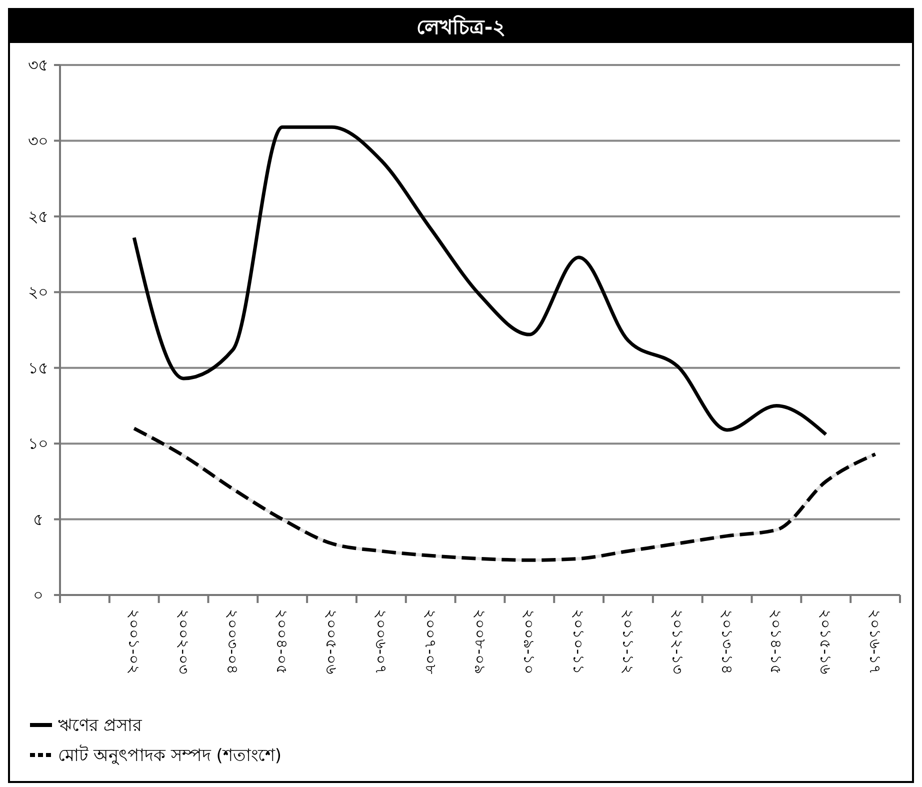 This screenshot has width=922, height=787. Describe the element at coordinates (183, 641) in the screenshot. I see `x-tick-label: ২০০২-০৩` at that location.